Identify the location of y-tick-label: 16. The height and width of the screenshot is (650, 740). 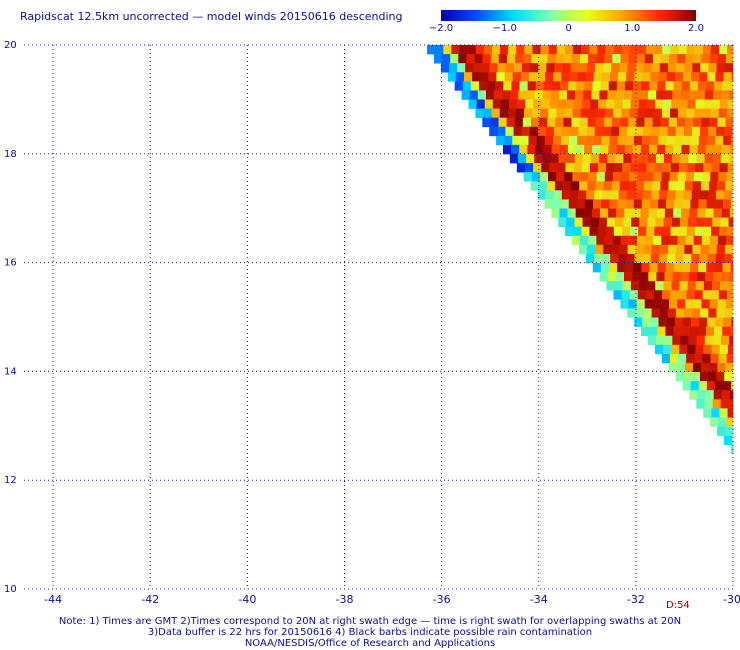
(10, 263).